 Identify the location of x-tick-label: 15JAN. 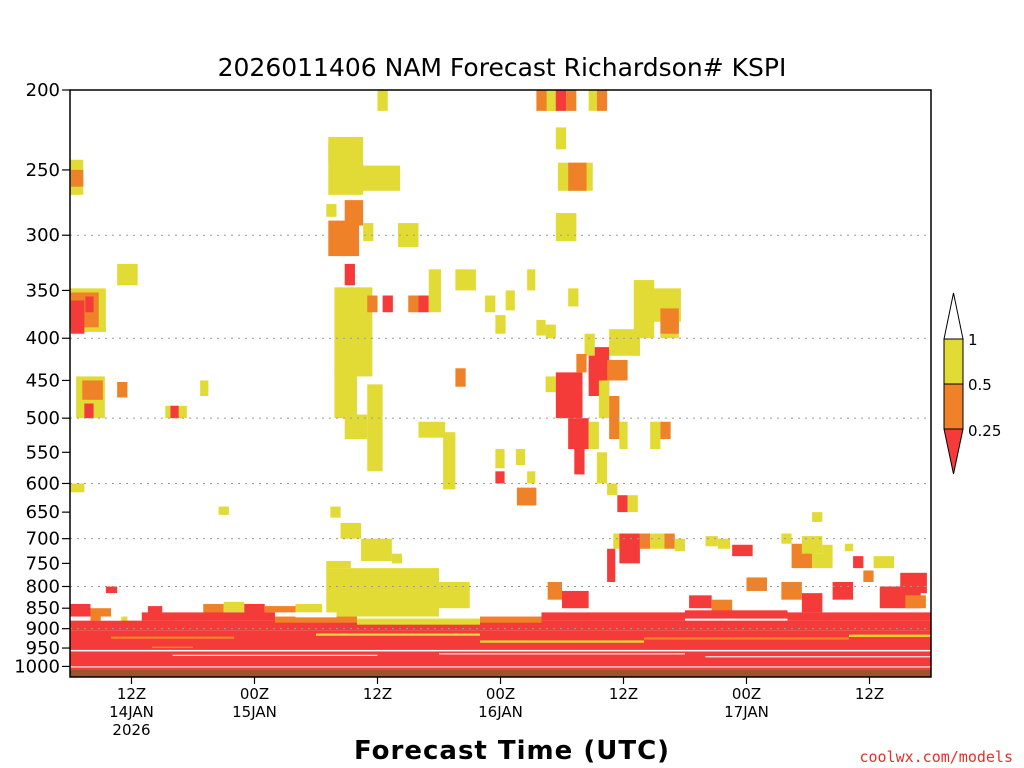
(254, 712).